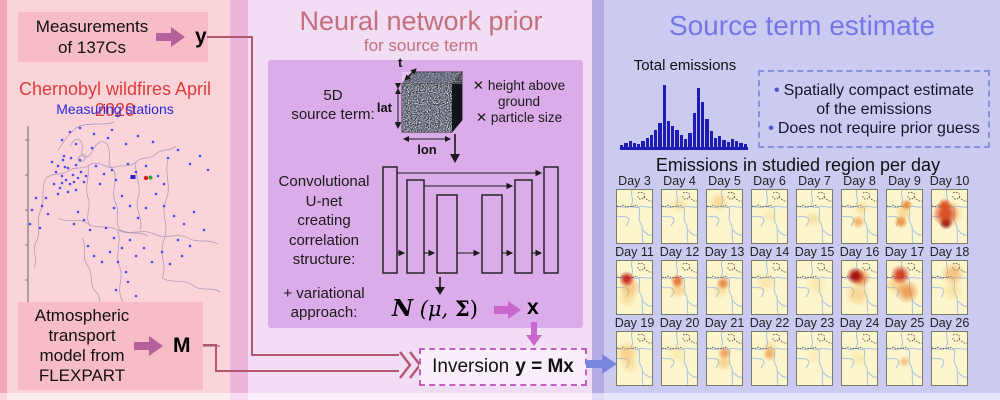 The width and height of the screenshot is (1000, 400). Describe the element at coordinates (684, 114) in the screenshot. I see `total-emissions-histogram` at that location.